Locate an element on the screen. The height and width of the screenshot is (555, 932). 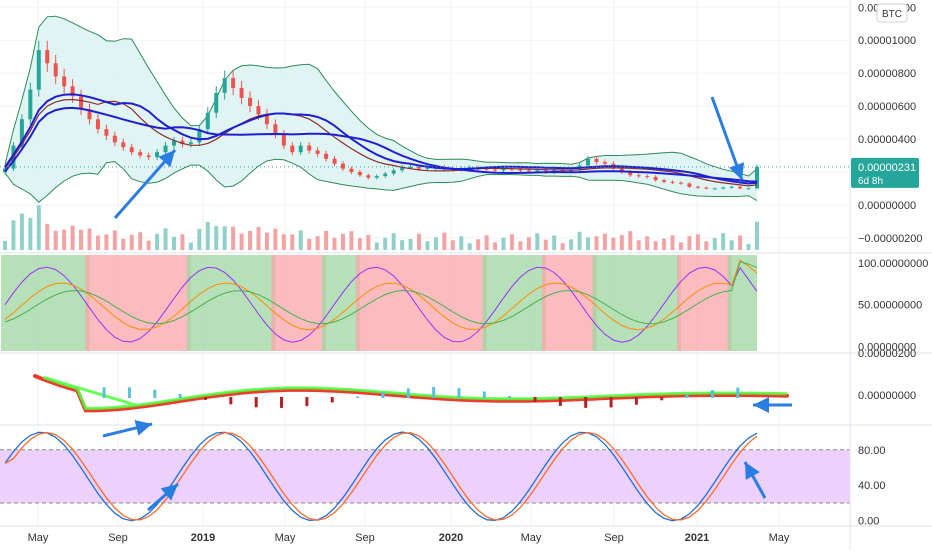
symbol-badge: BTC is located at coordinates (892, 13).